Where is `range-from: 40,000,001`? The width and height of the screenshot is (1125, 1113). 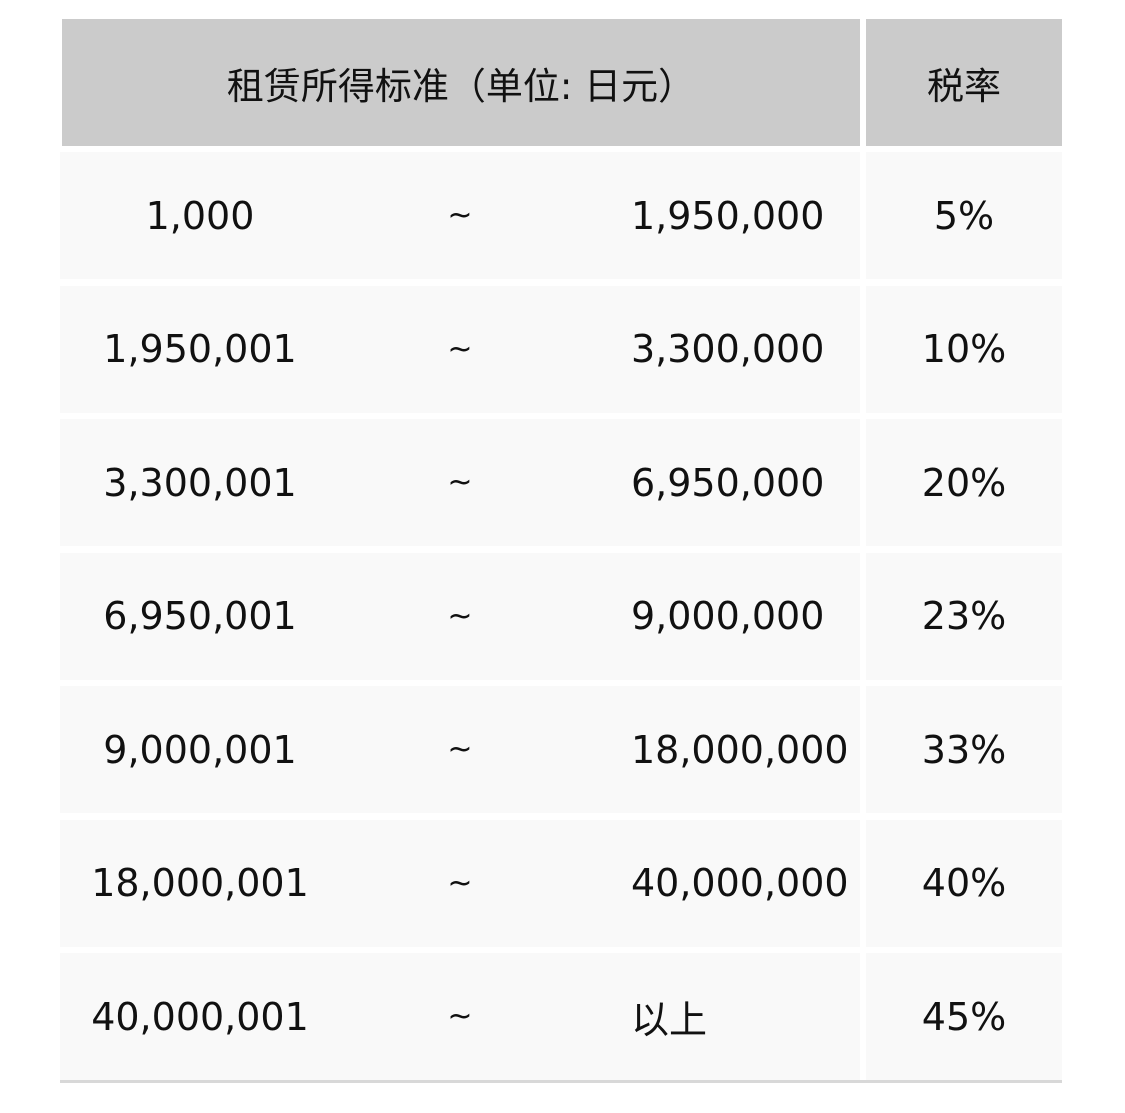 range-from: 40,000,001 is located at coordinates (200, 1016).